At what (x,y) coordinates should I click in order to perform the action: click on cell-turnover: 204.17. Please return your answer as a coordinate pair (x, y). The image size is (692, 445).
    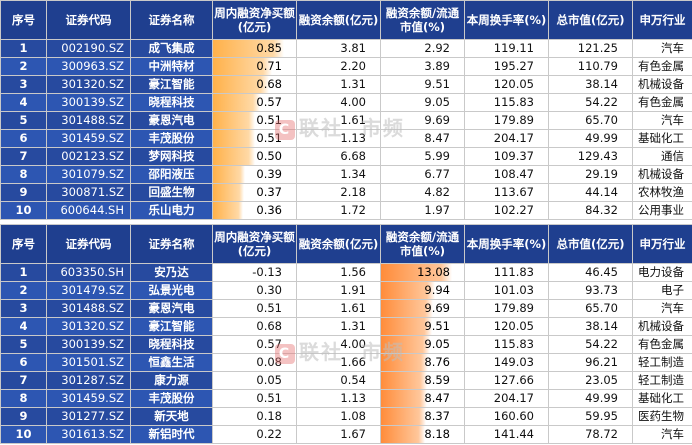
    Looking at the image, I should click on (506, 398).